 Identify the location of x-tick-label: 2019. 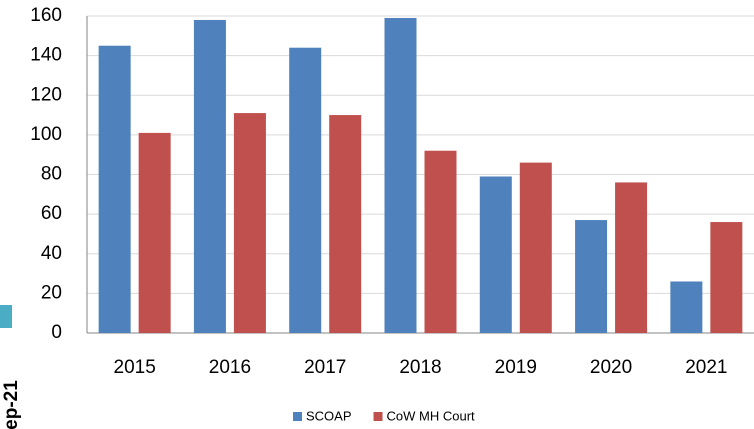
(516, 367).